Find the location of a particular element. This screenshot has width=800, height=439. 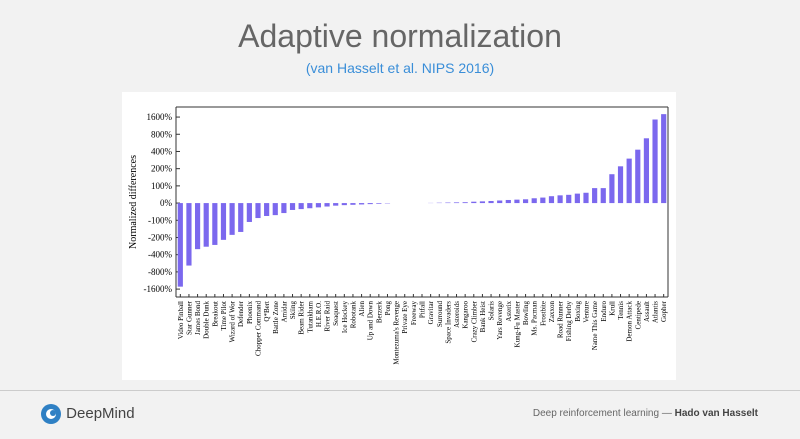

credit-author: Hado van Hasselt is located at coordinates (716, 413).